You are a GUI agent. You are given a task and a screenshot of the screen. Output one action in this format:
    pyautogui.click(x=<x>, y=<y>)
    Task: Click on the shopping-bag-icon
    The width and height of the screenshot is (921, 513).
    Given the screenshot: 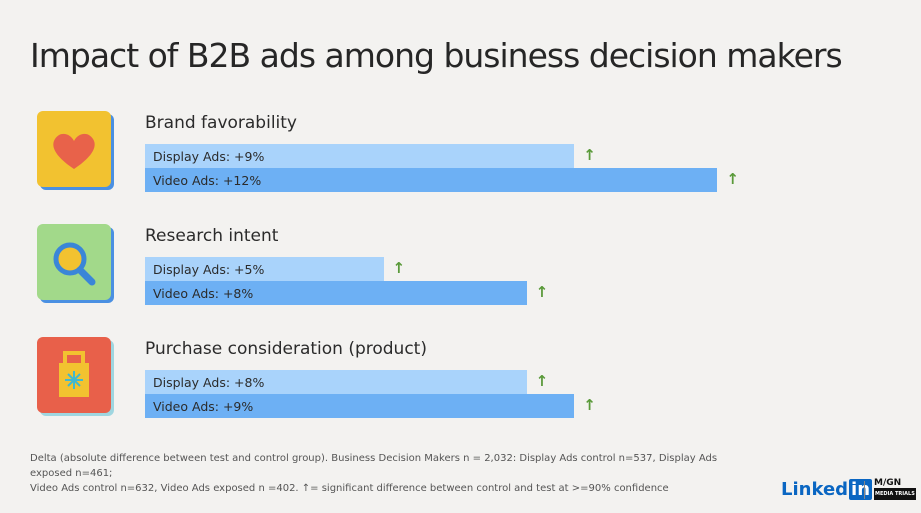 What is the action you would take?
    pyautogui.click(x=74, y=375)
    